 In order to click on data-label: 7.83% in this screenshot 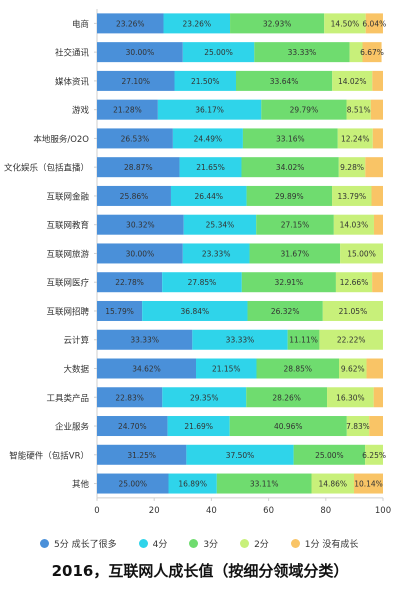, I will do `click(358, 426)`.